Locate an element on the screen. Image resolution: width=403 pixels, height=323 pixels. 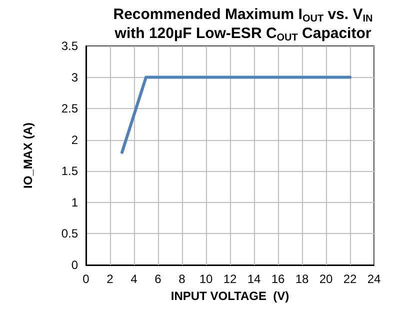
y-tick-label: 0.5 is located at coordinates (69, 233).